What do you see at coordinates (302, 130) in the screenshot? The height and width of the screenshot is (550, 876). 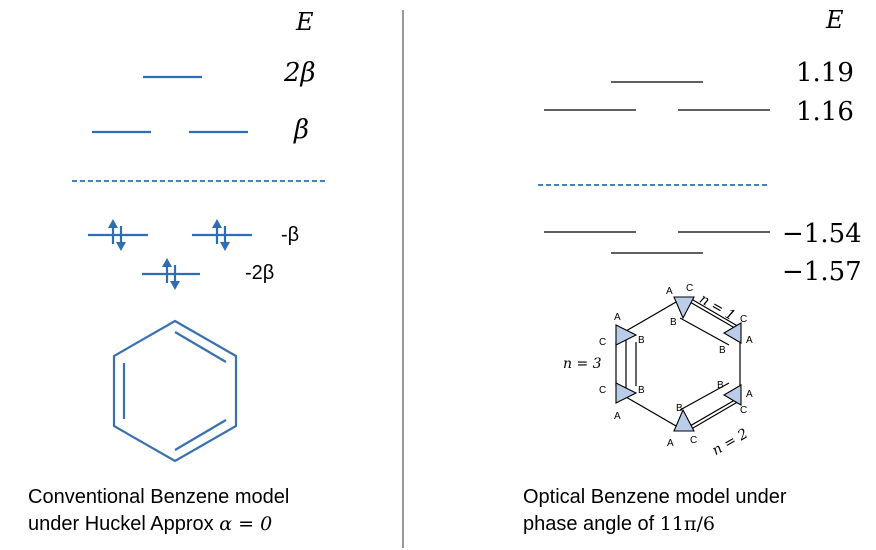 I see `level-label-beta: β` at bounding box center [302, 130].